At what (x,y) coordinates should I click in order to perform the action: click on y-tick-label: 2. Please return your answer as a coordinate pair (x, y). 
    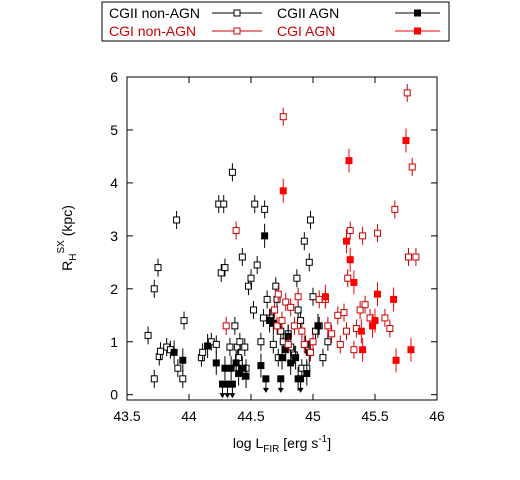
    Looking at the image, I should click on (114, 289).